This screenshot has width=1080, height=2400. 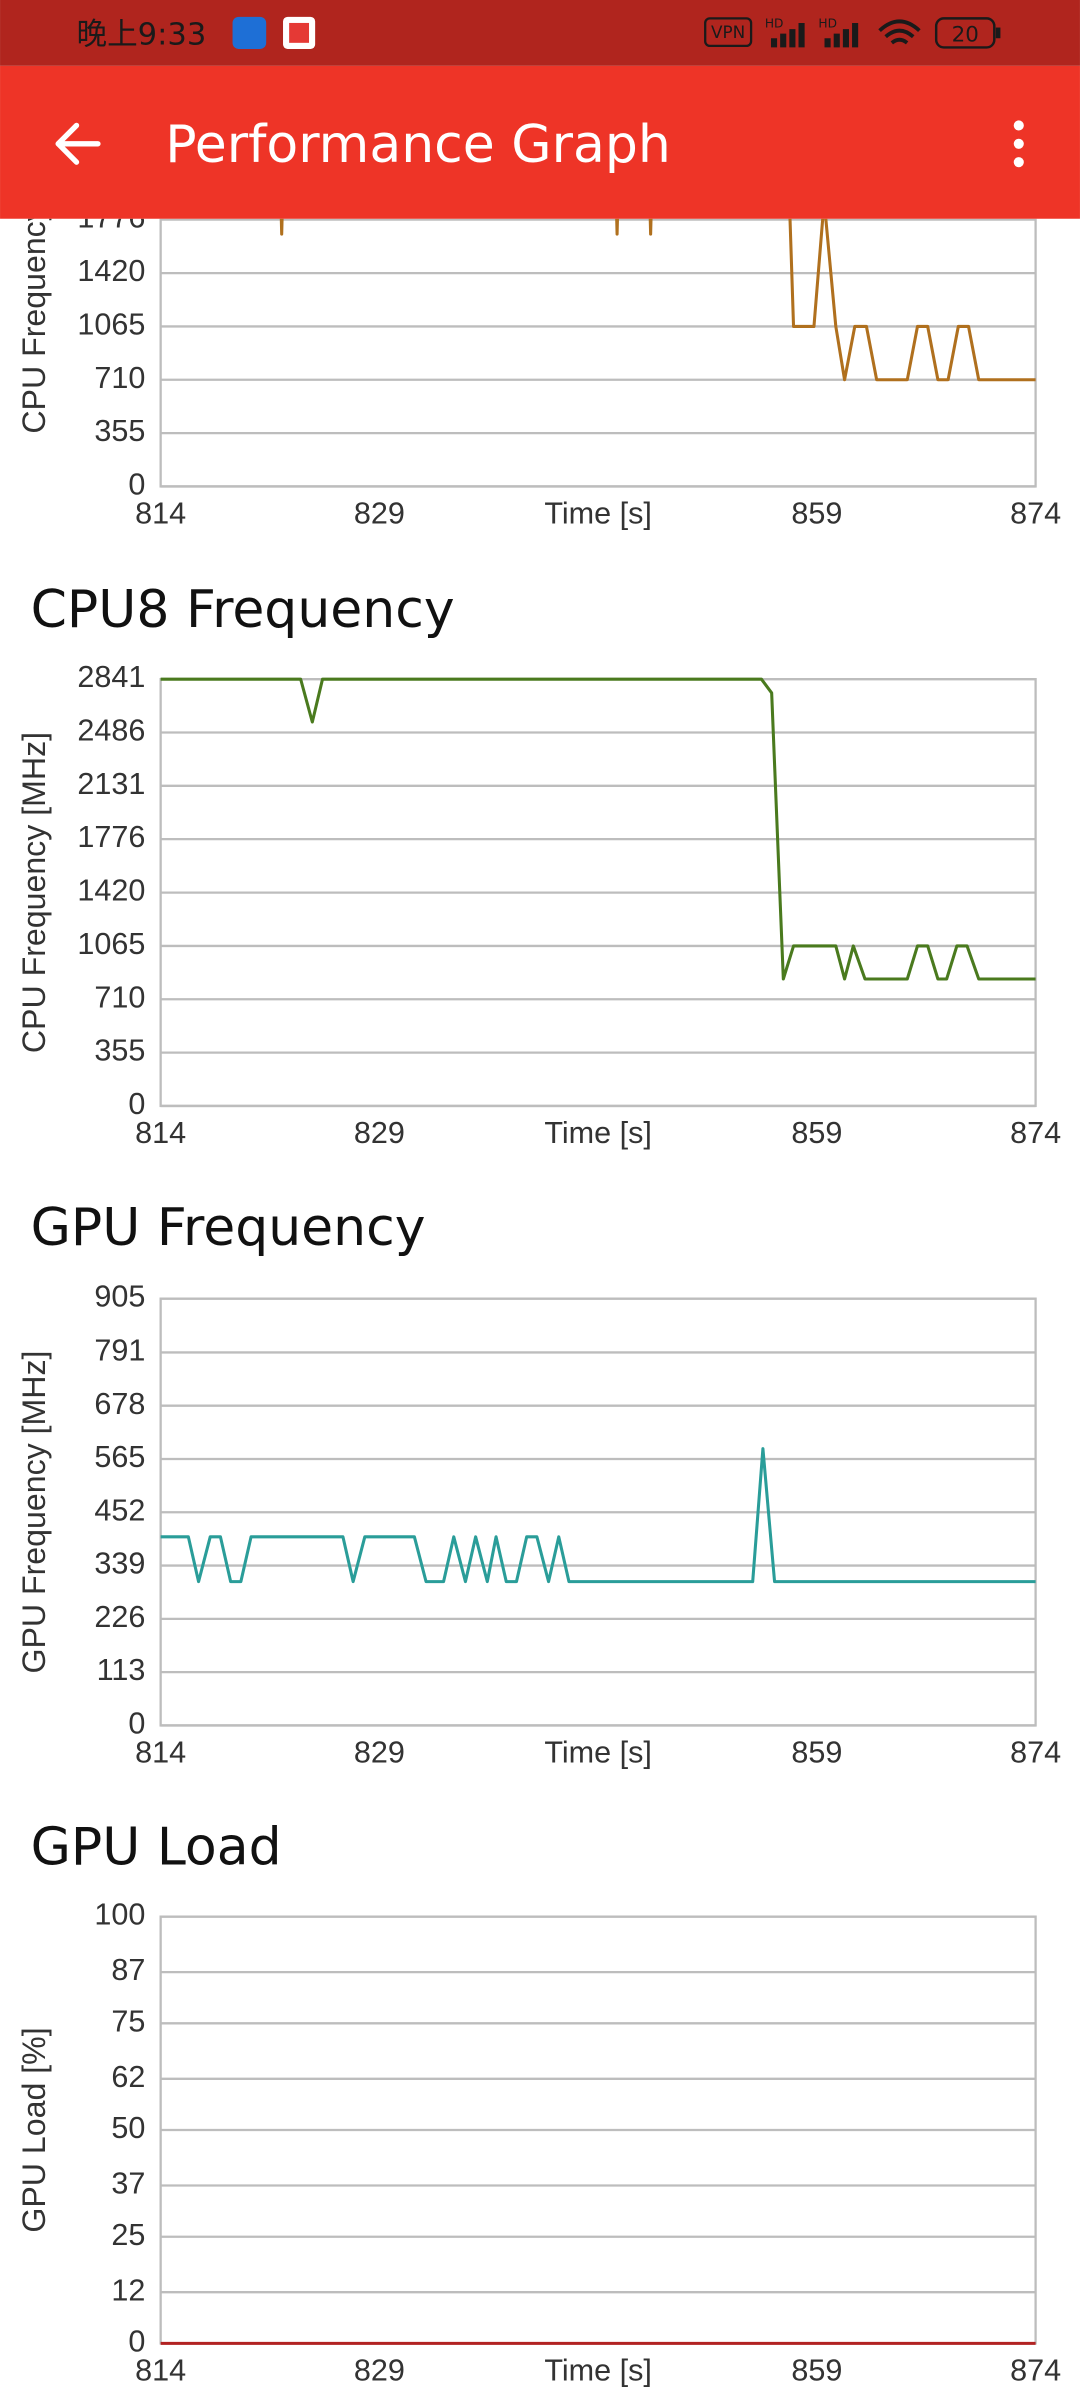 I want to click on y-axis-label: GPU Load [%], so click(x=34, y=2129).